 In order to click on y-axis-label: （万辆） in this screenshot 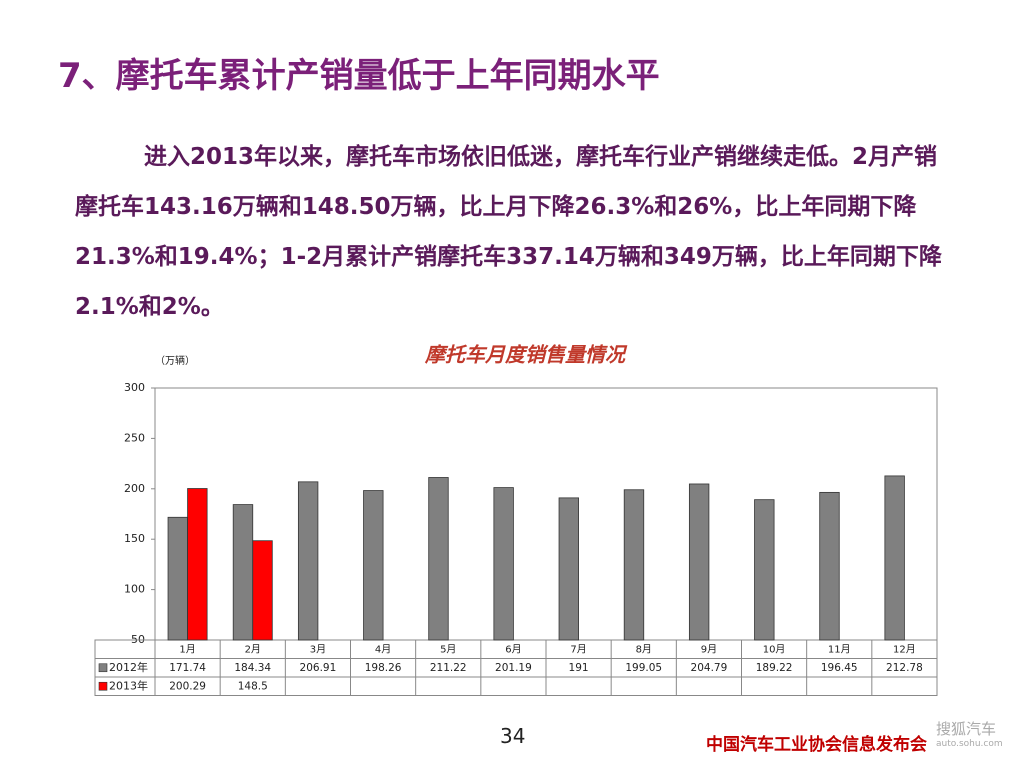, I will do `click(175, 360)`.